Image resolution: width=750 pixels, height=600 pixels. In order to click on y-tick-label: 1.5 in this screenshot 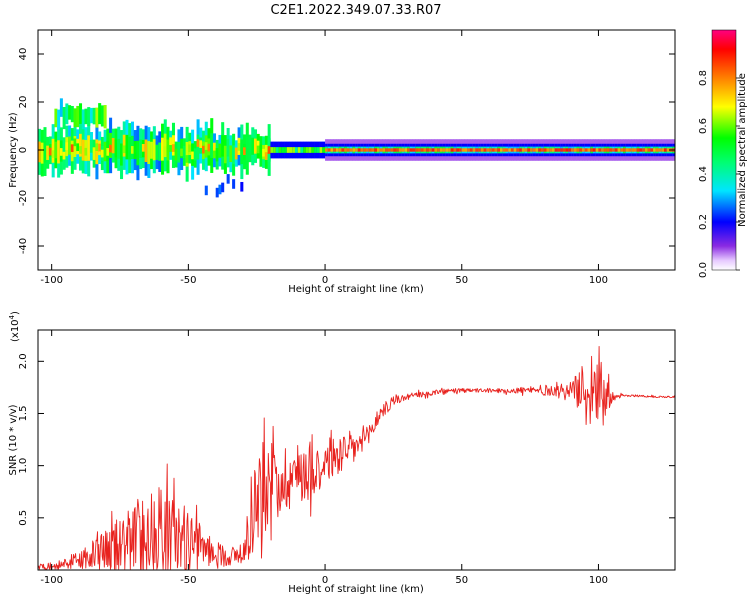, I will do `click(23, 414)`.